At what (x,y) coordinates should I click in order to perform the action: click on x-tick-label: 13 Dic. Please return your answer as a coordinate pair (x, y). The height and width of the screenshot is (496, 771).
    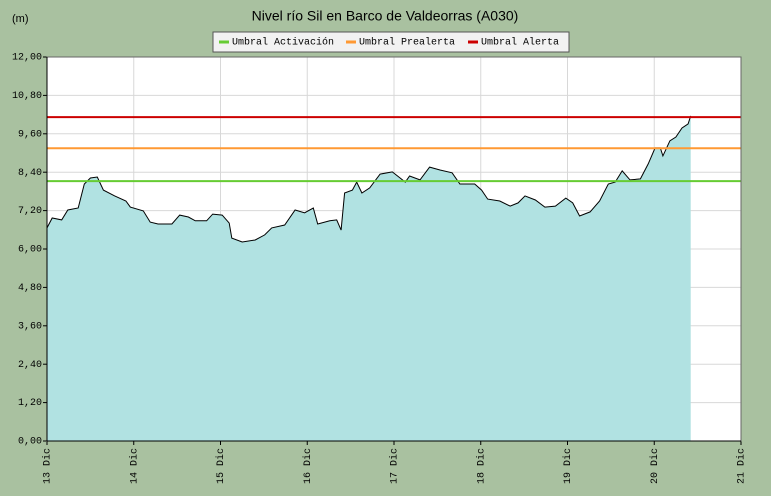
    Looking at the image, I should click on (48, 466).